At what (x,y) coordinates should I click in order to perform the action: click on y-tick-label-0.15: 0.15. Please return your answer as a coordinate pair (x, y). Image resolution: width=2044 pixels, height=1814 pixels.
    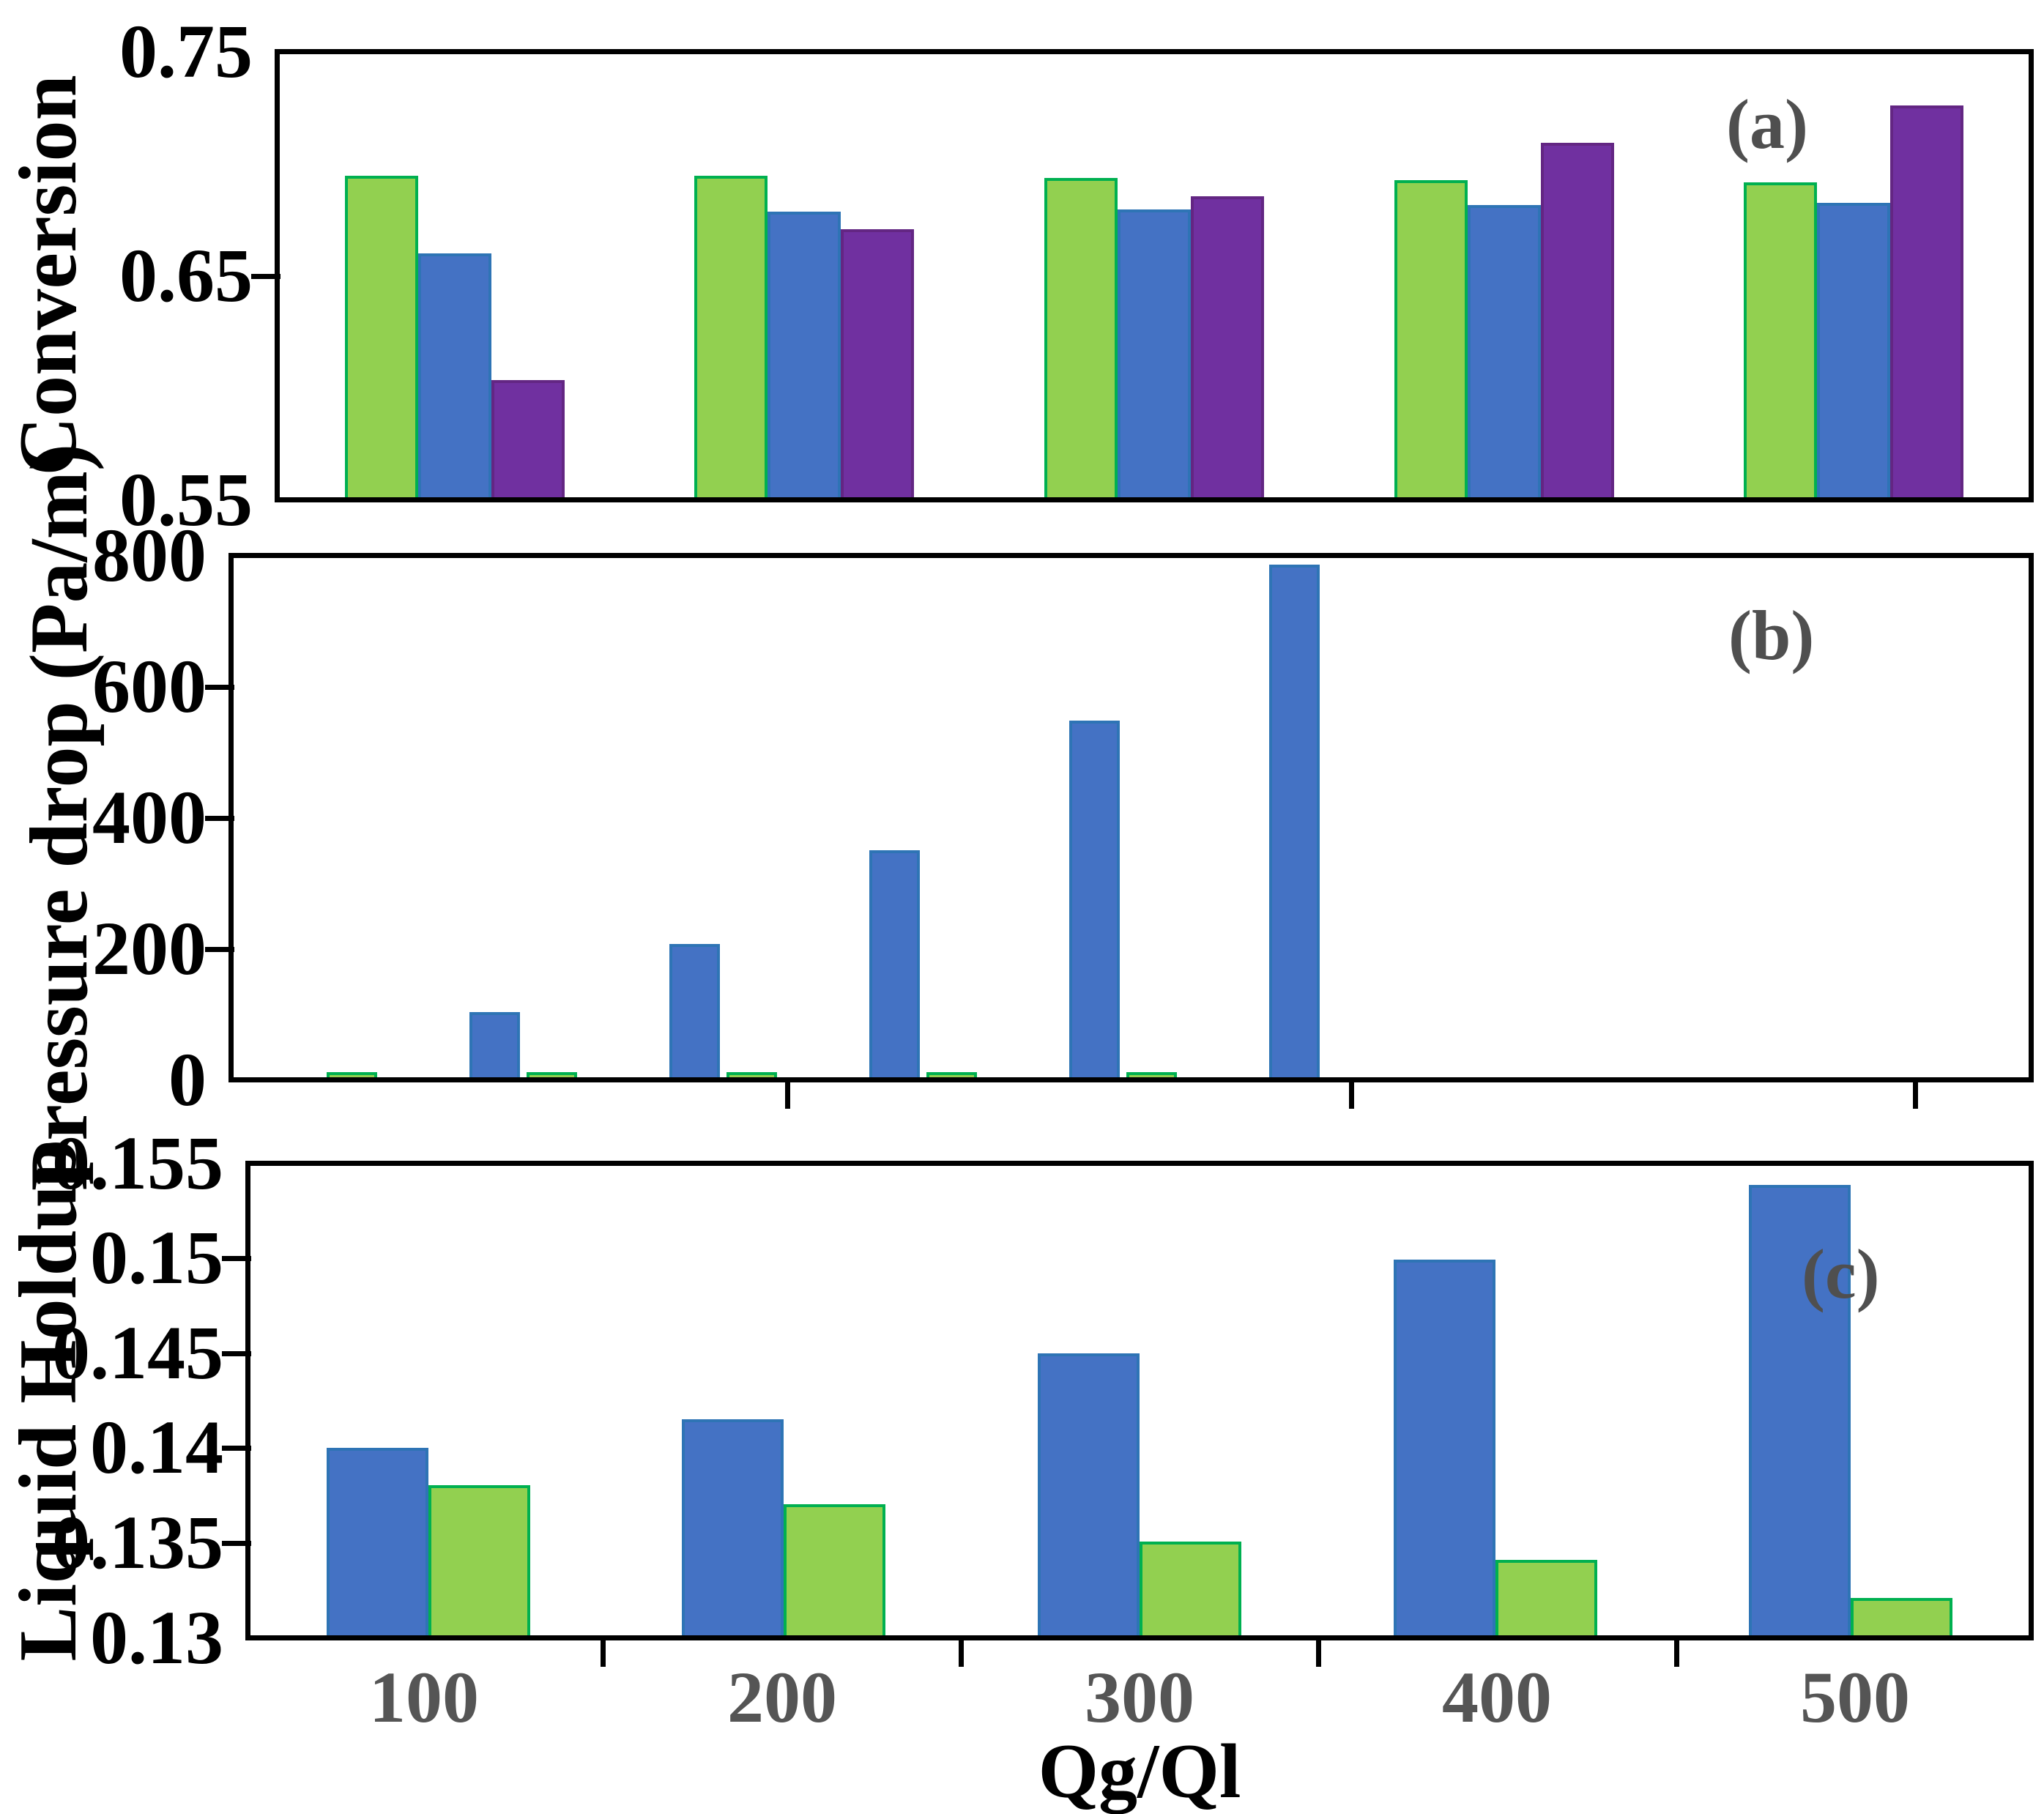
    Looking at the image, I should click on (156, 1258).